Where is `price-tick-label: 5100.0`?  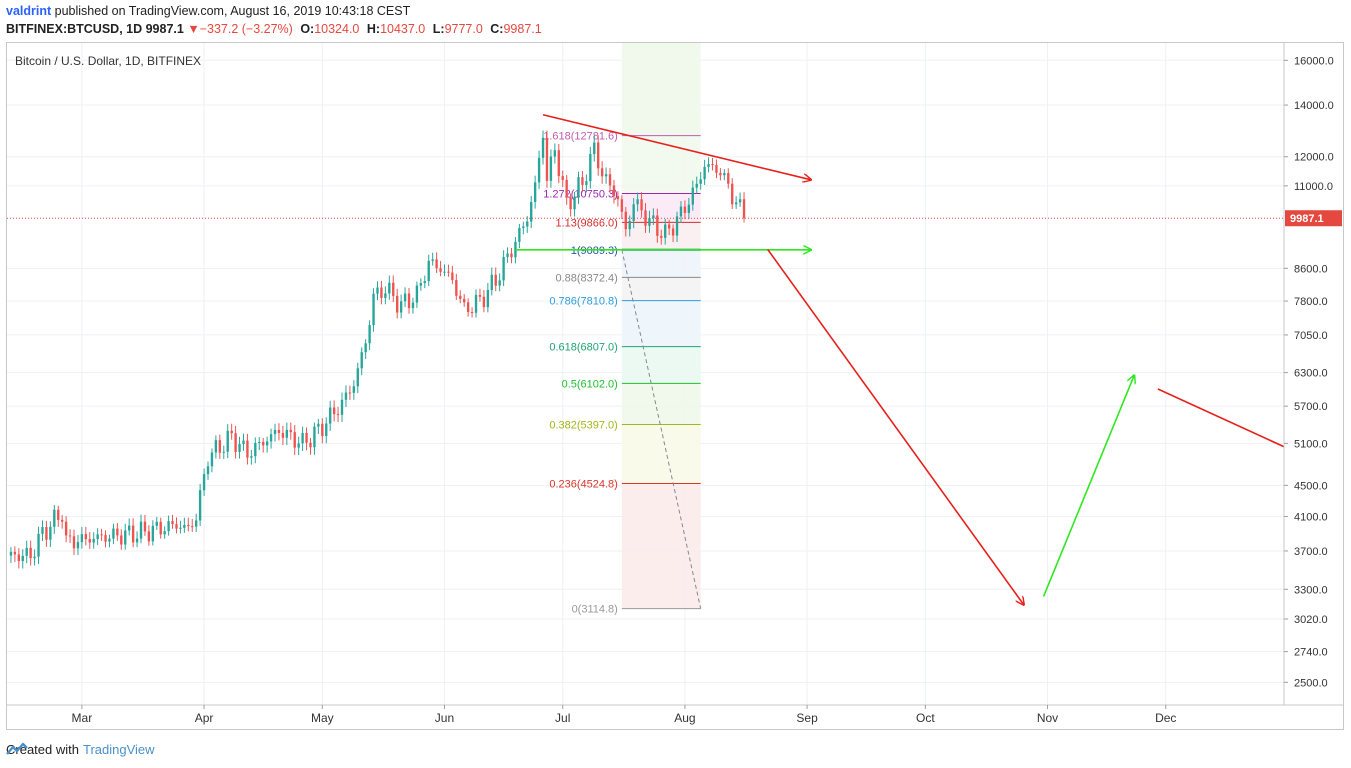
price-tick-label: 5100.0 is located at coordinates (1311, 444).